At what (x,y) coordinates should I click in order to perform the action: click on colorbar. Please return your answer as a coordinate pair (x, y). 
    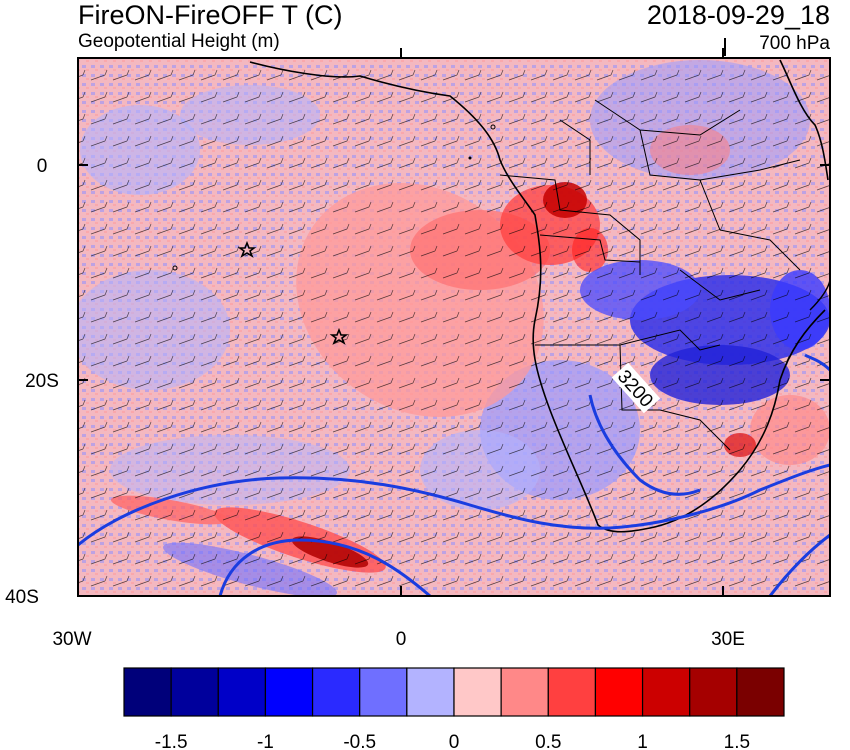
    Looking at the image, I should click on (454, 692).